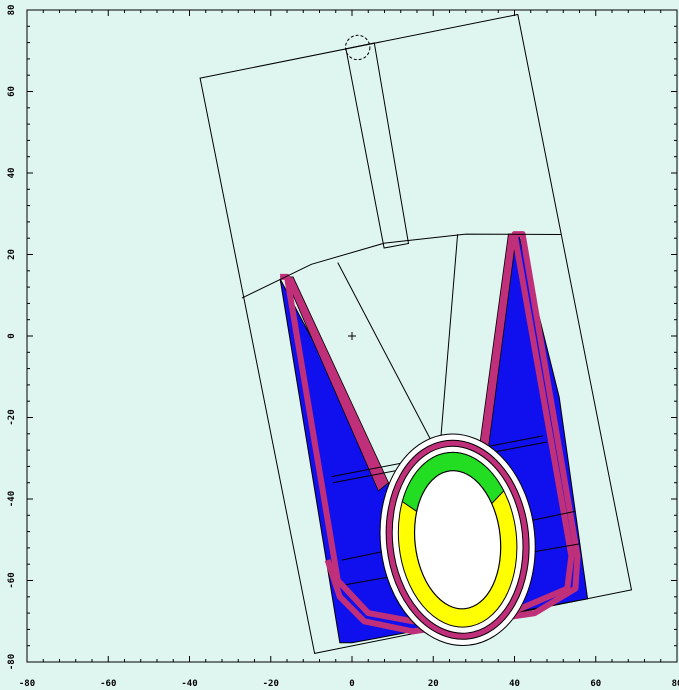  I want to click on y-tick-label: 60, so click(12, 91).